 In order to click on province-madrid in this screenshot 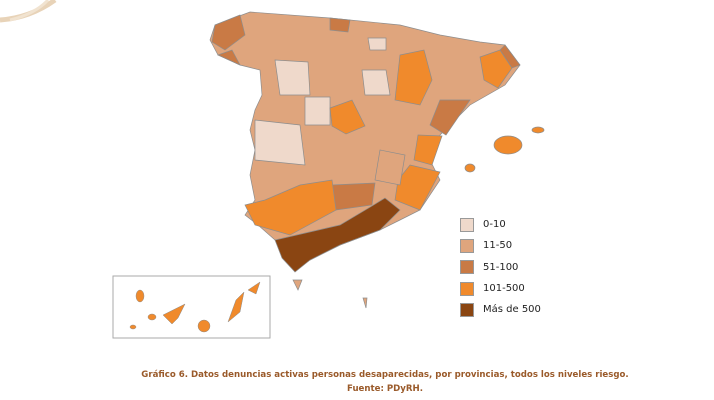, I will do `click(347, 117)`.